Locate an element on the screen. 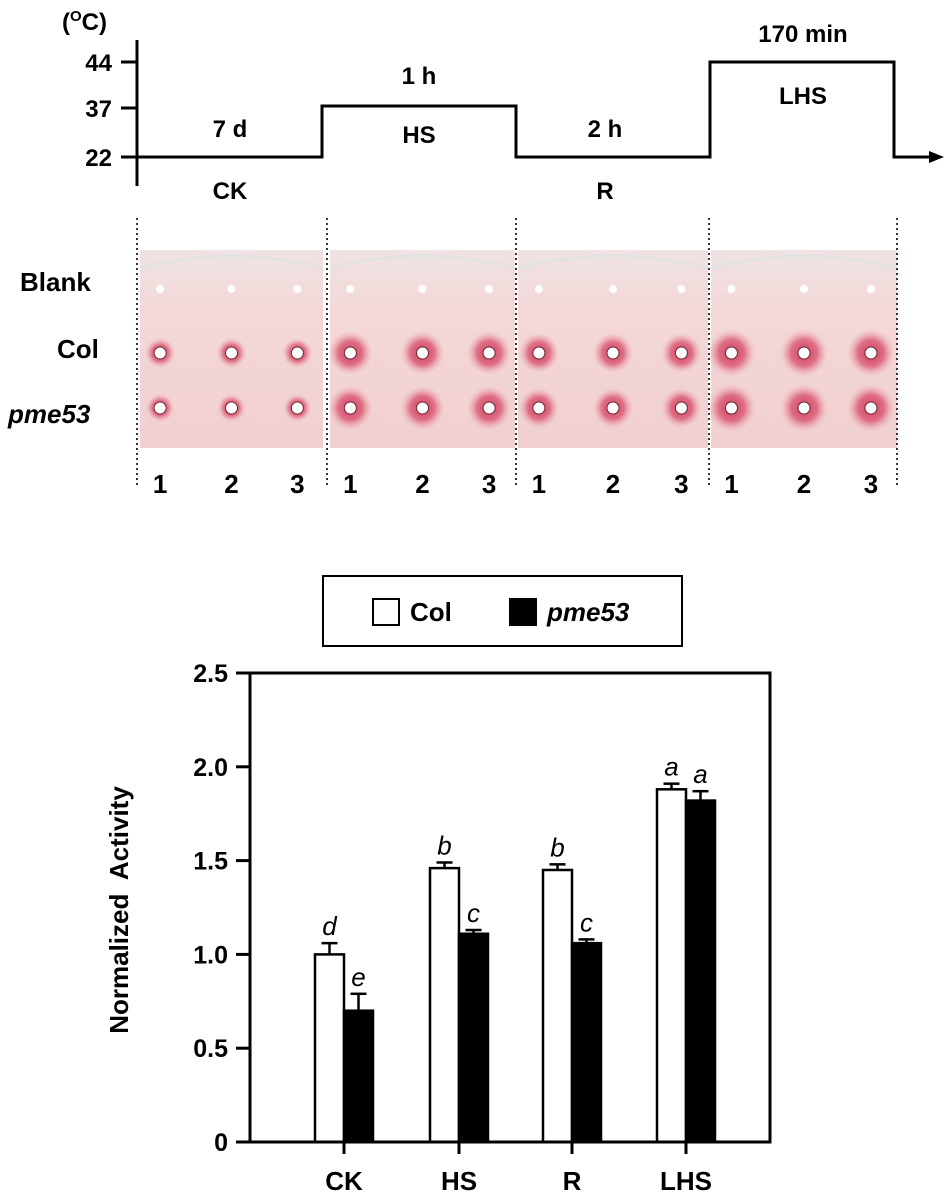 This screenshot has width=950, height=1204. temperature-profile-line is located at coordinates (533, 109).